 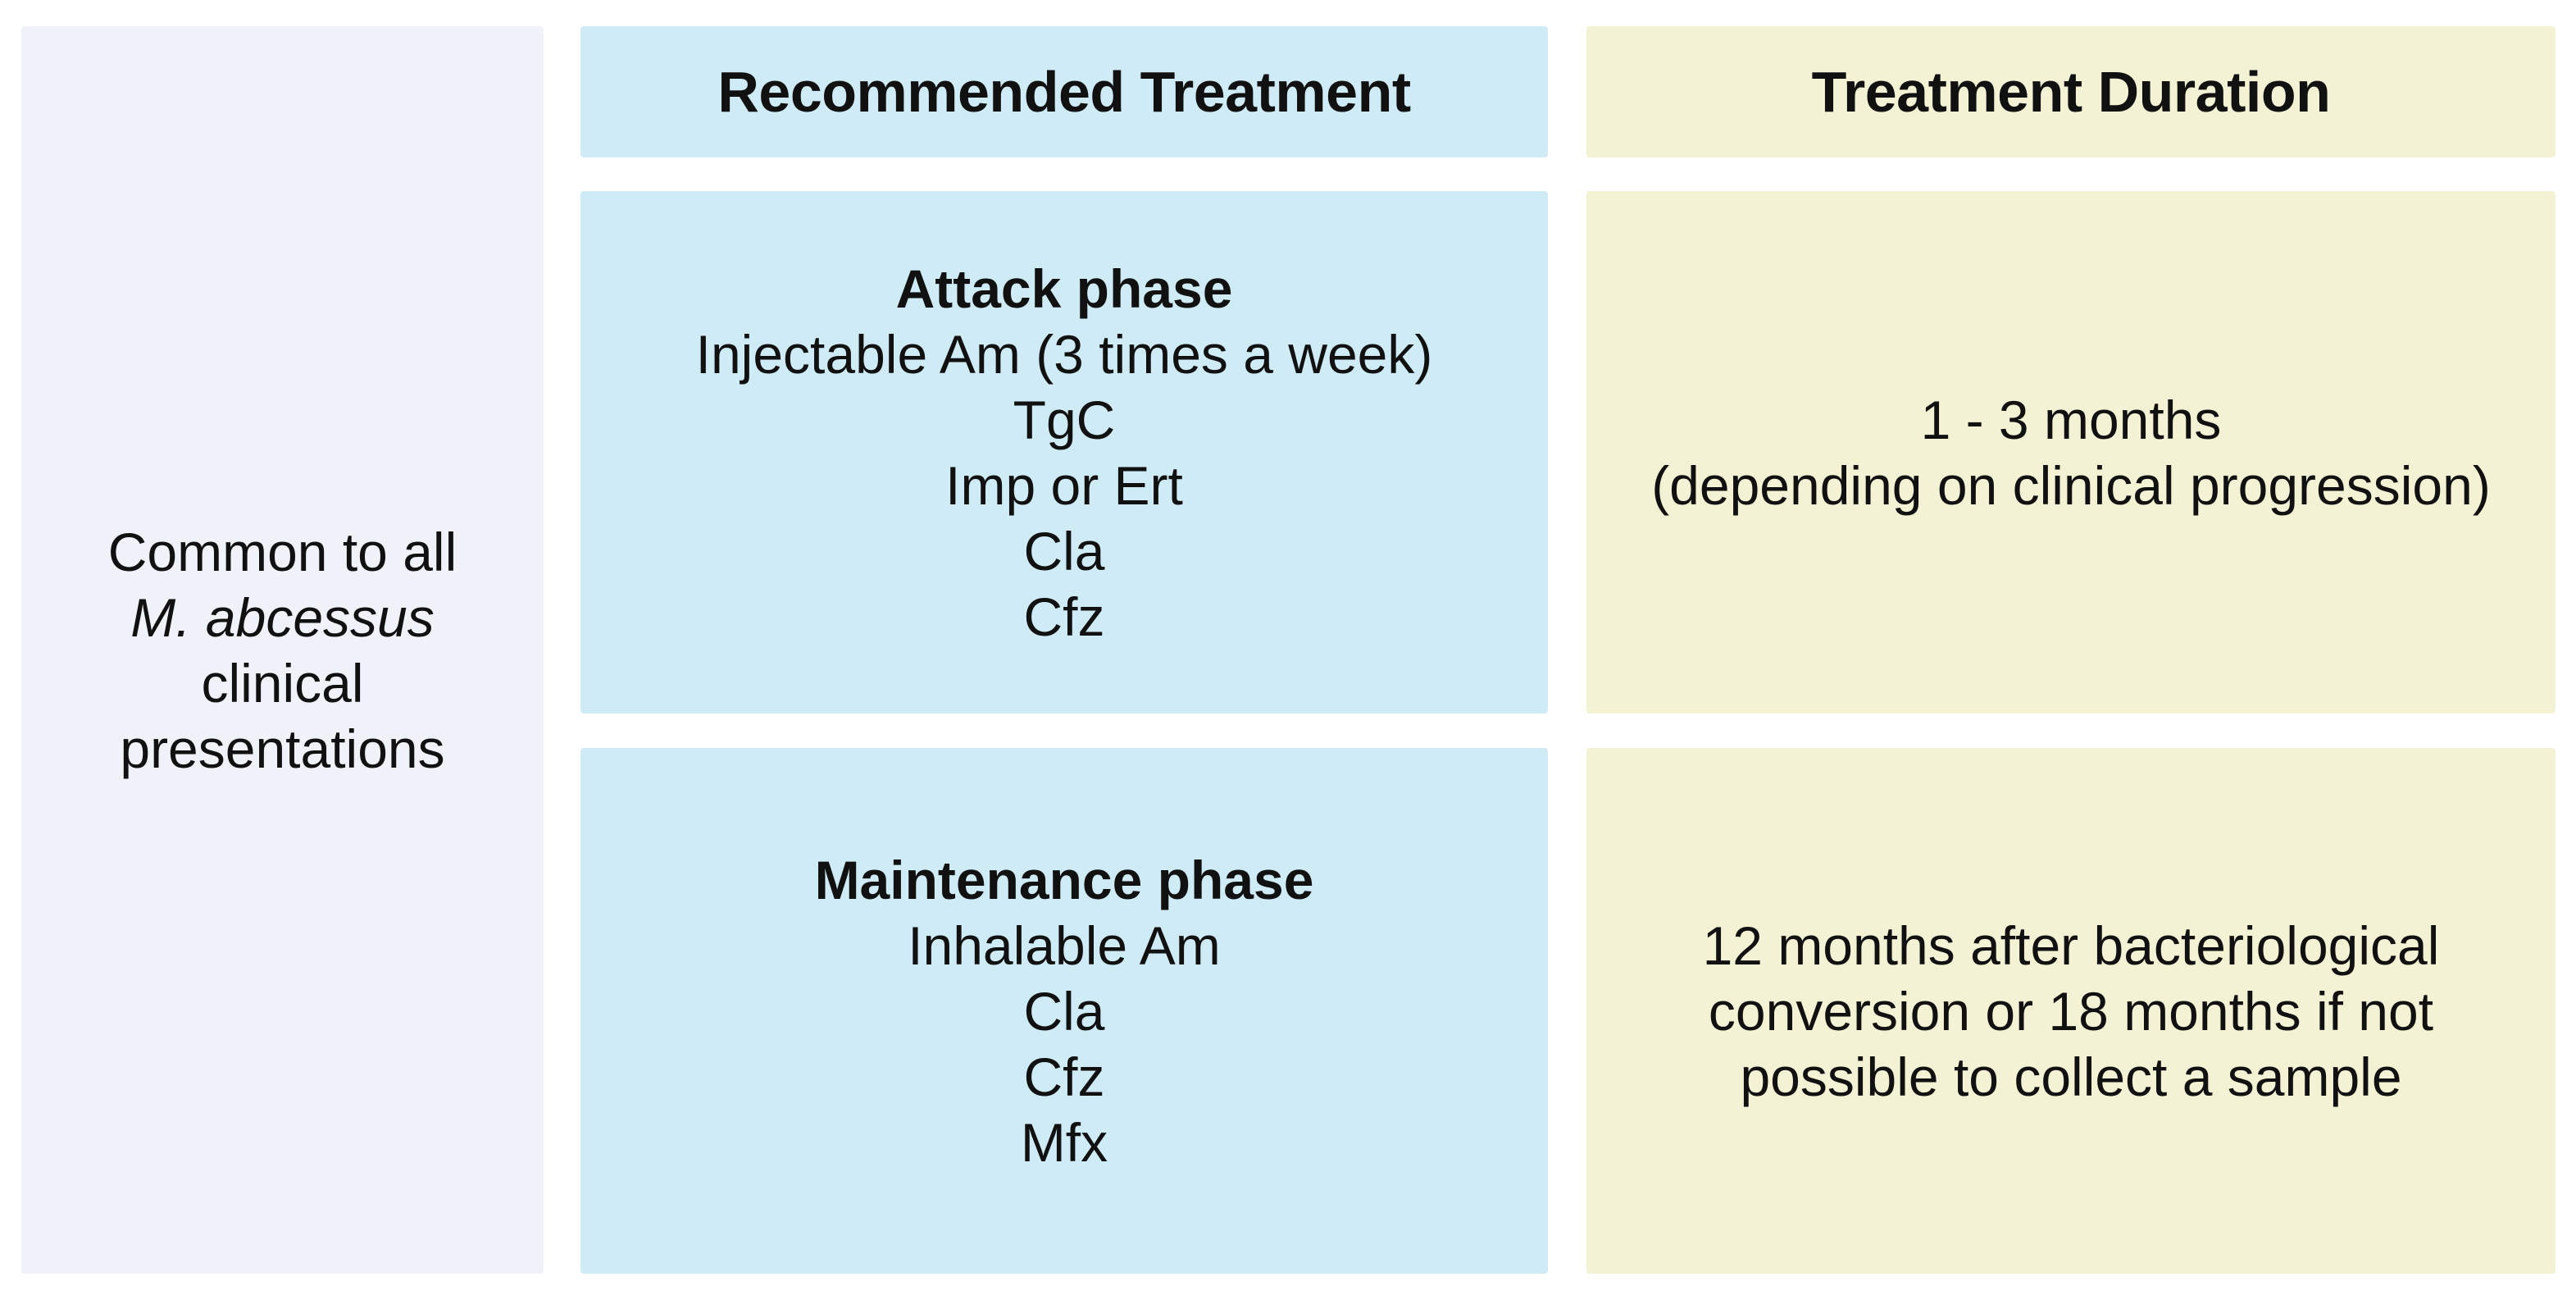 I want to click on duration-column-header-label: Treatment Duration, so click(x=2071, y=92).